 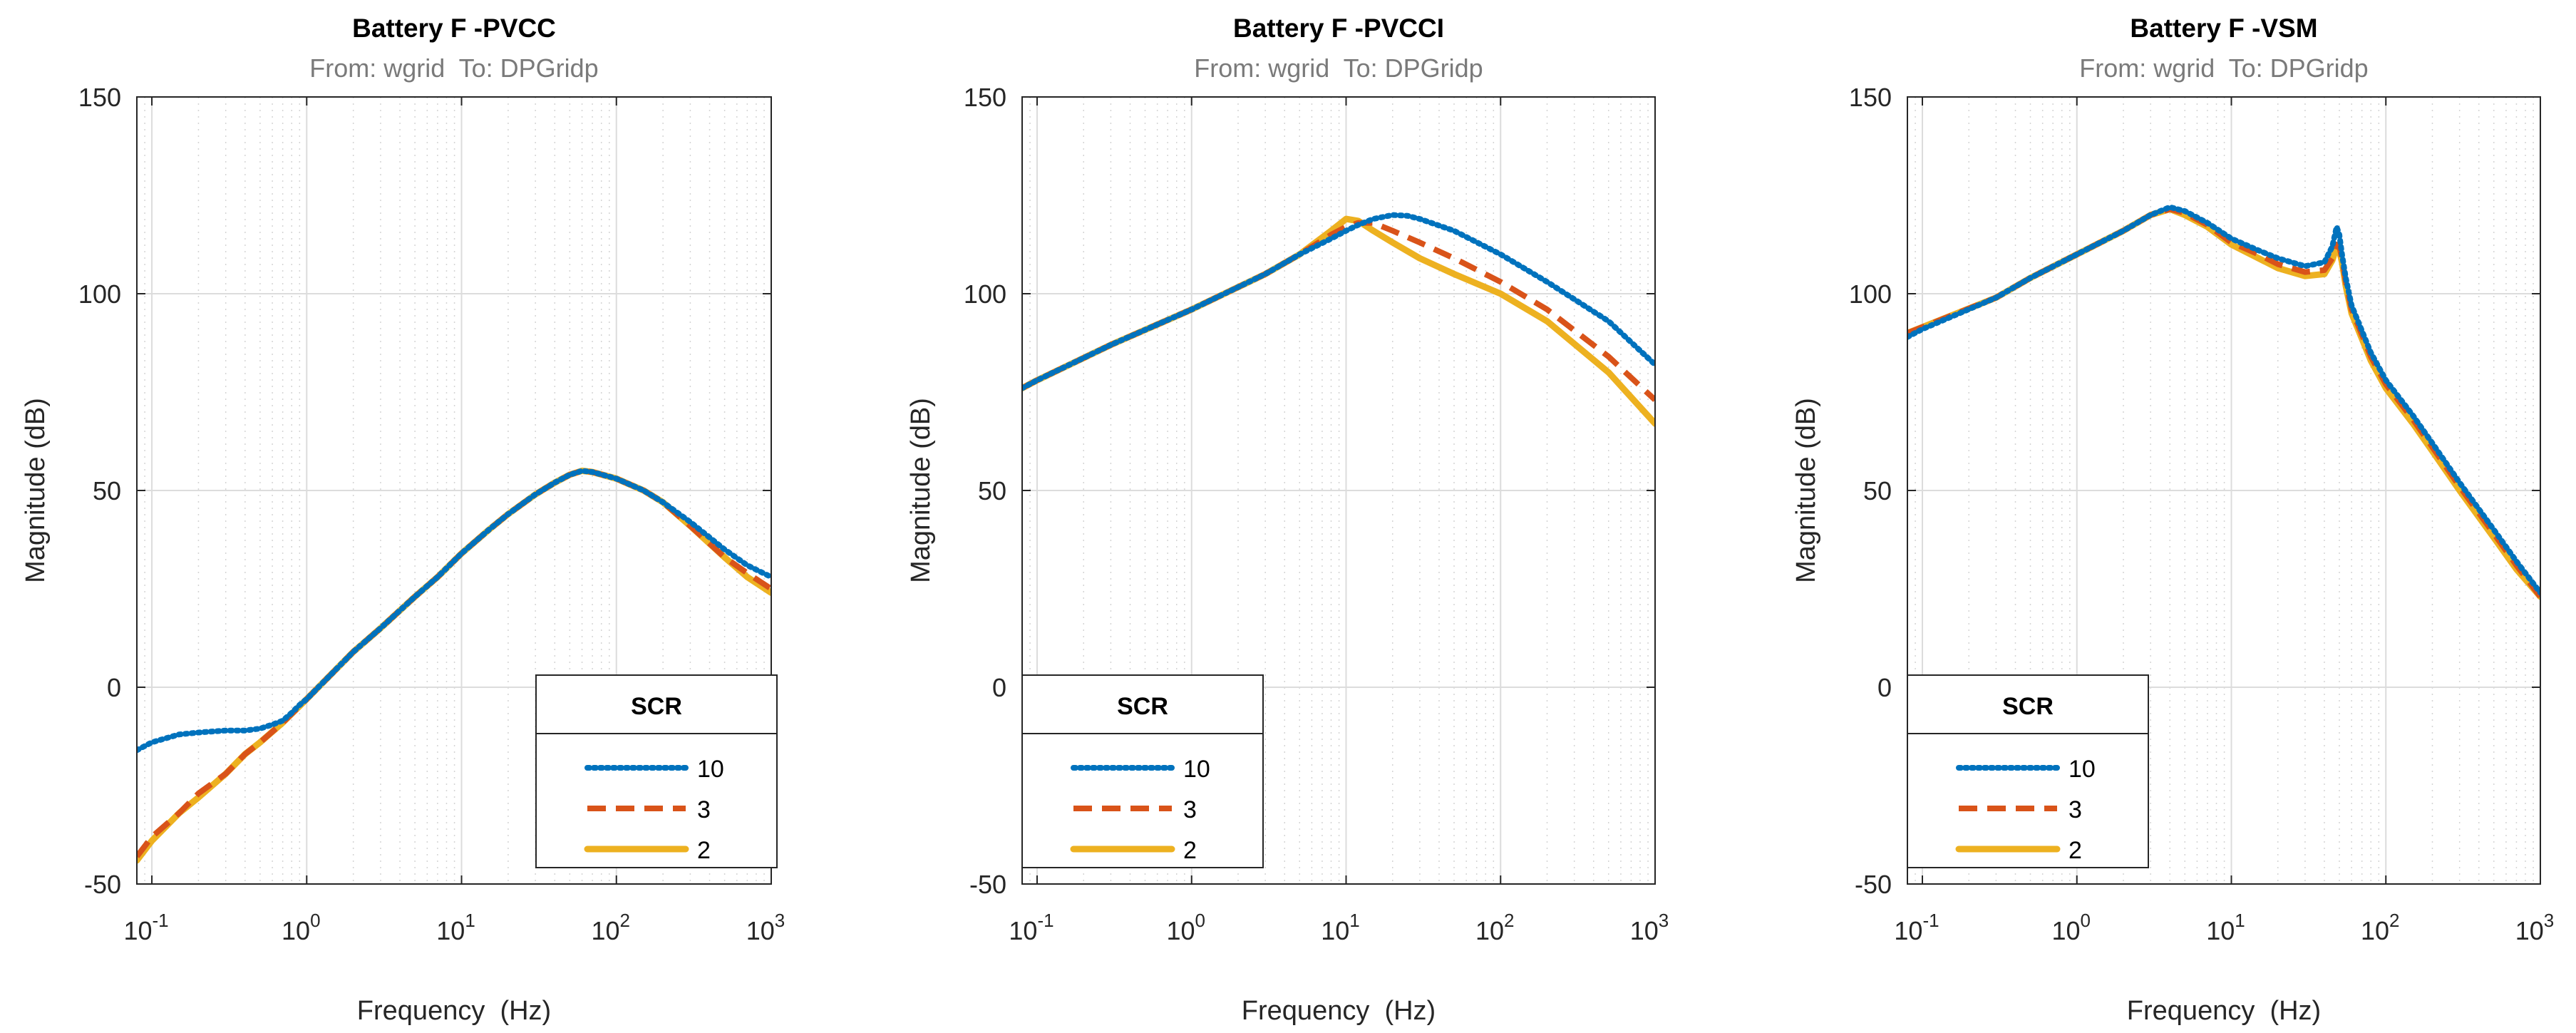 I want to click on chart-title: Battery F -PVCCI, so click(x=1338, y=28).